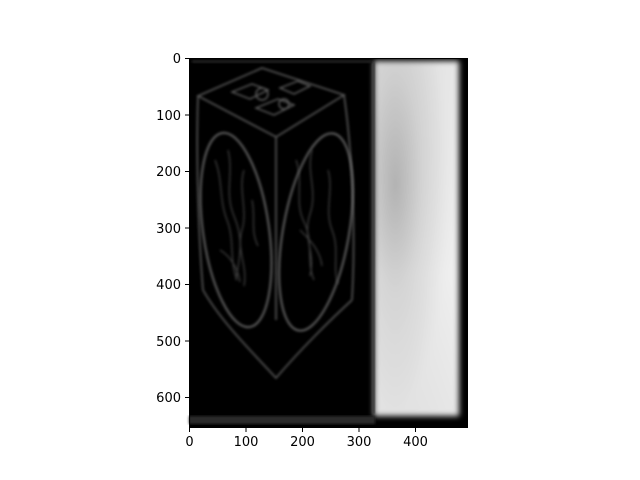  What do you see at coordinates (189, 442) in the screenshot?
I see `x-tick-label: 0` at bounding box center [189, 442].